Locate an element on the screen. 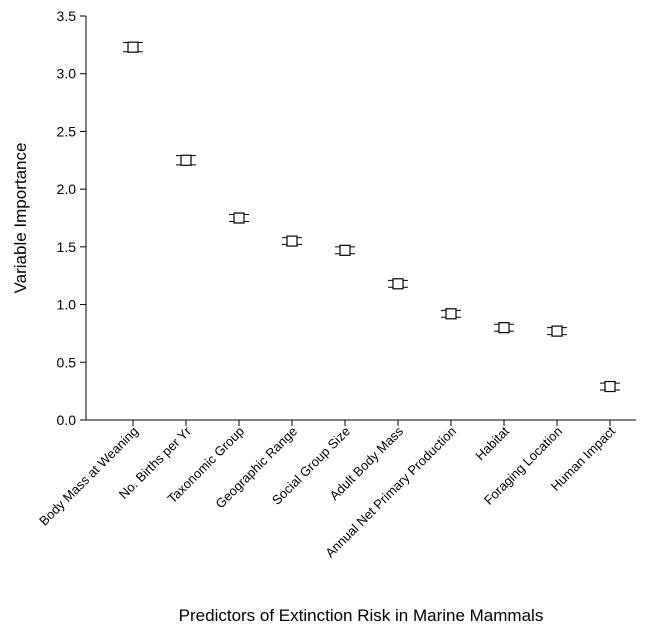  y-tick-label: 0.0 is located at coordinates (67, 420).